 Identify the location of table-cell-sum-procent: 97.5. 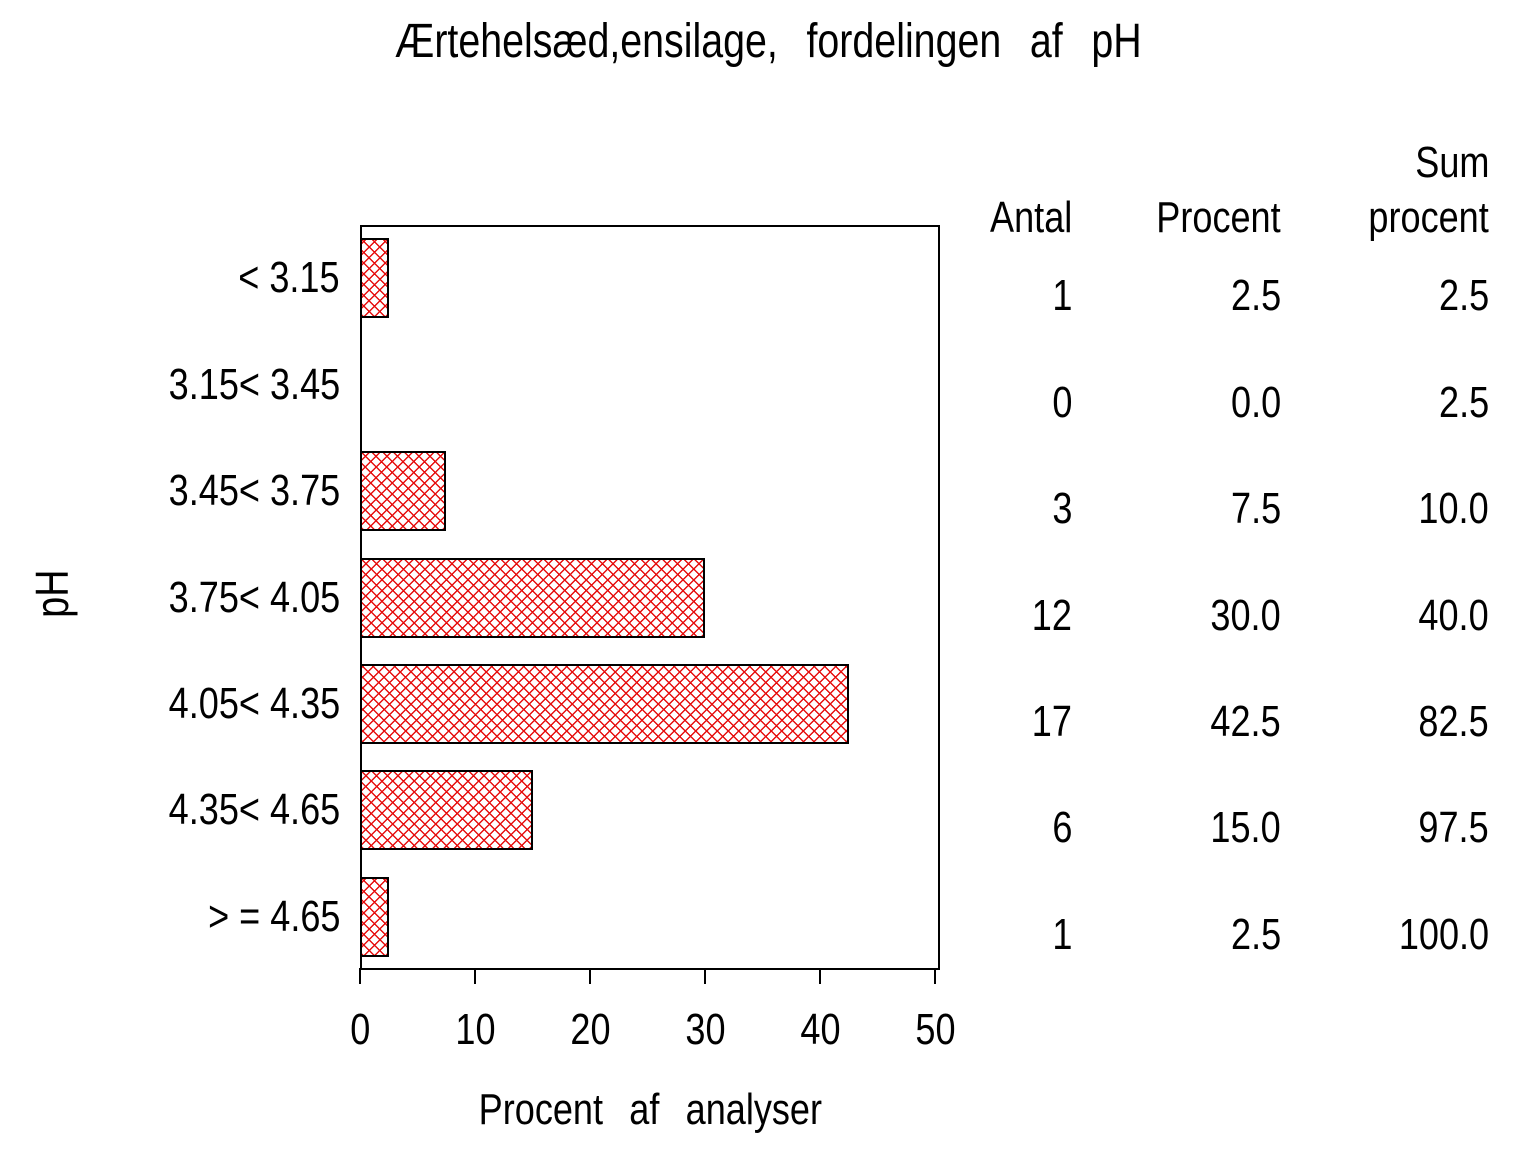
(1359, 828).